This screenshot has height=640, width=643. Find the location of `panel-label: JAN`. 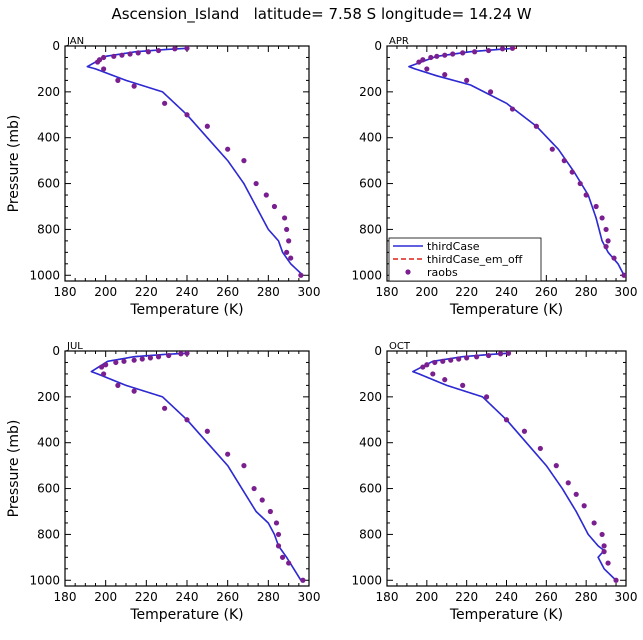

panel-label: JAN is located at coordinates (75, 41).